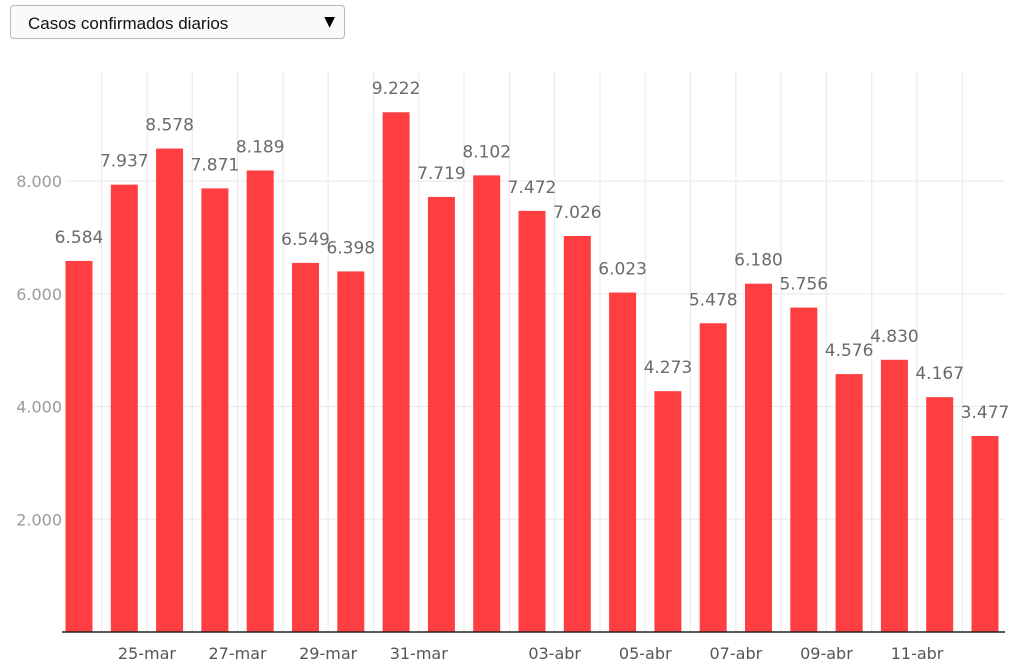 Image resolution: width=1024 pixels, height=669 pixels. What do you see at coordinates (237, 653) in the screenshot?
I see `x-tick-label: 27-mar` at bounding box center [237, 653].